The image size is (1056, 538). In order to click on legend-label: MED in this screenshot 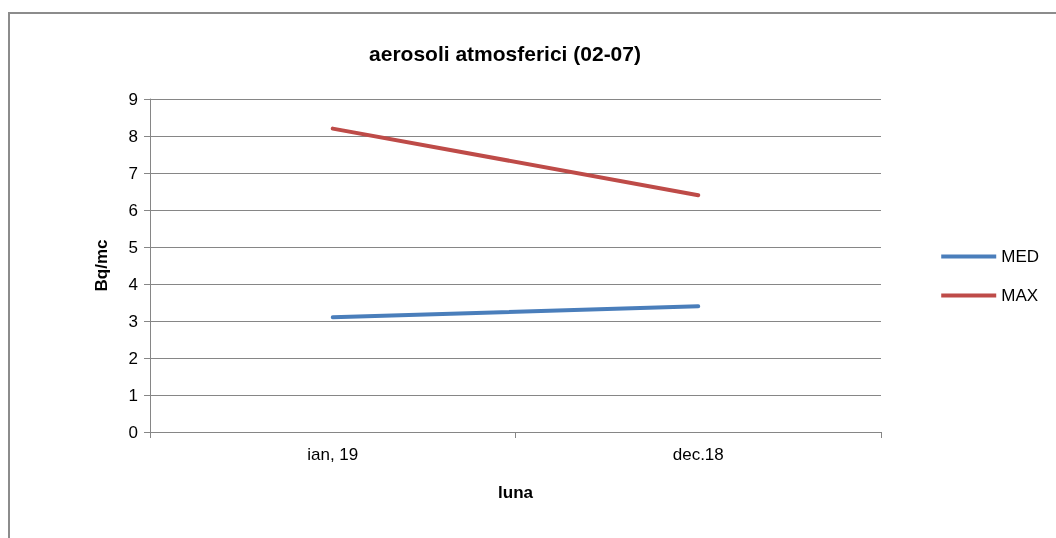, I will do `click(1020, 256)`.